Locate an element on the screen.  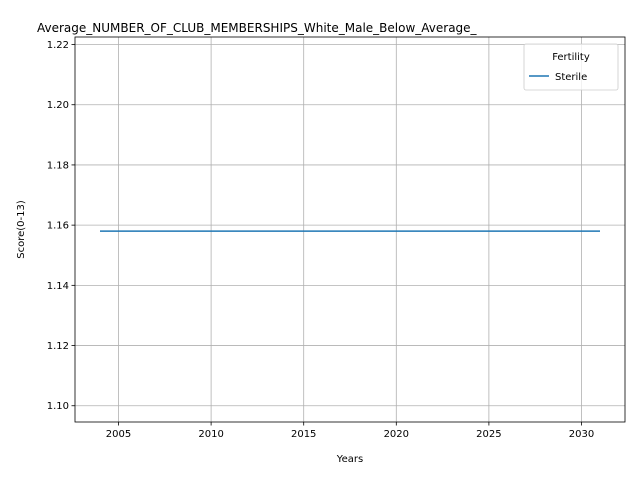
y-tick-label: 1.18 is located at coordinates (58, 165).